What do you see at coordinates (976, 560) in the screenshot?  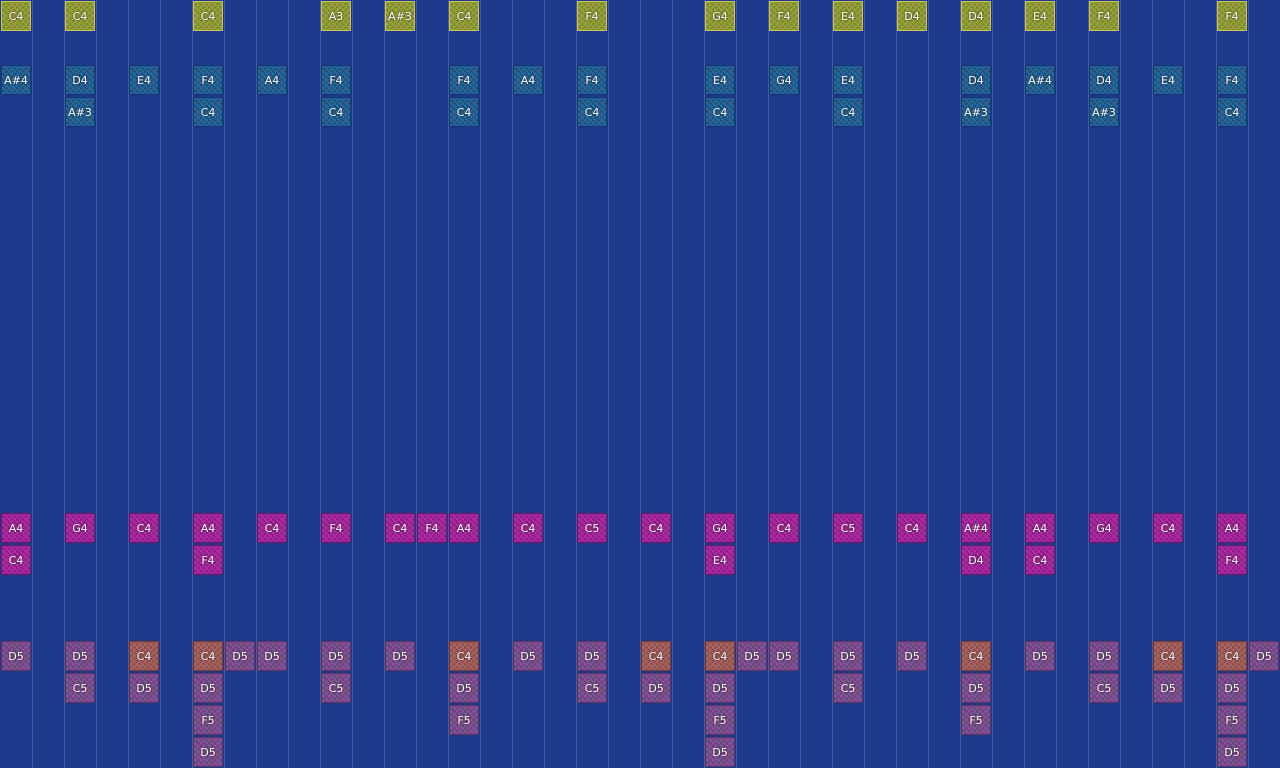 I see `bass-note: D4` at bounding box center [976, 560].